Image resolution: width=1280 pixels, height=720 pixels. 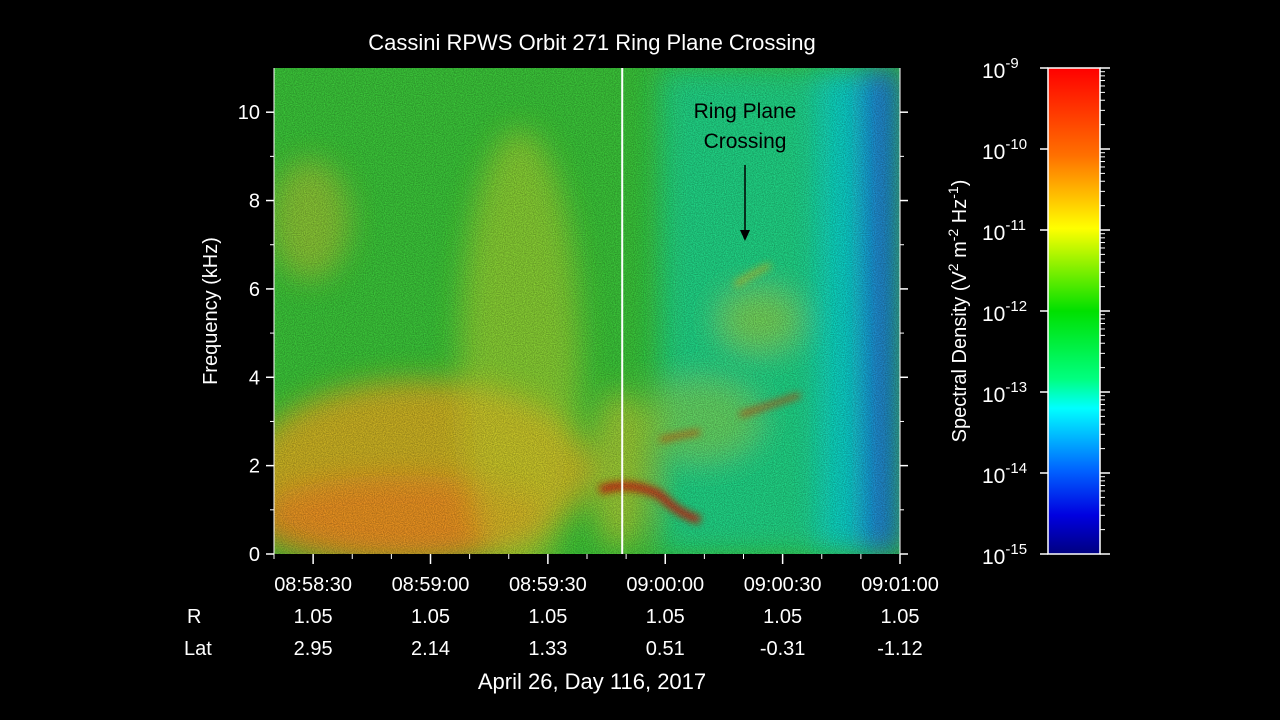 What do you see at coordinates (1074, 311) in the screenshot?
I see `colorbar` at bounding box center [1074, 311].